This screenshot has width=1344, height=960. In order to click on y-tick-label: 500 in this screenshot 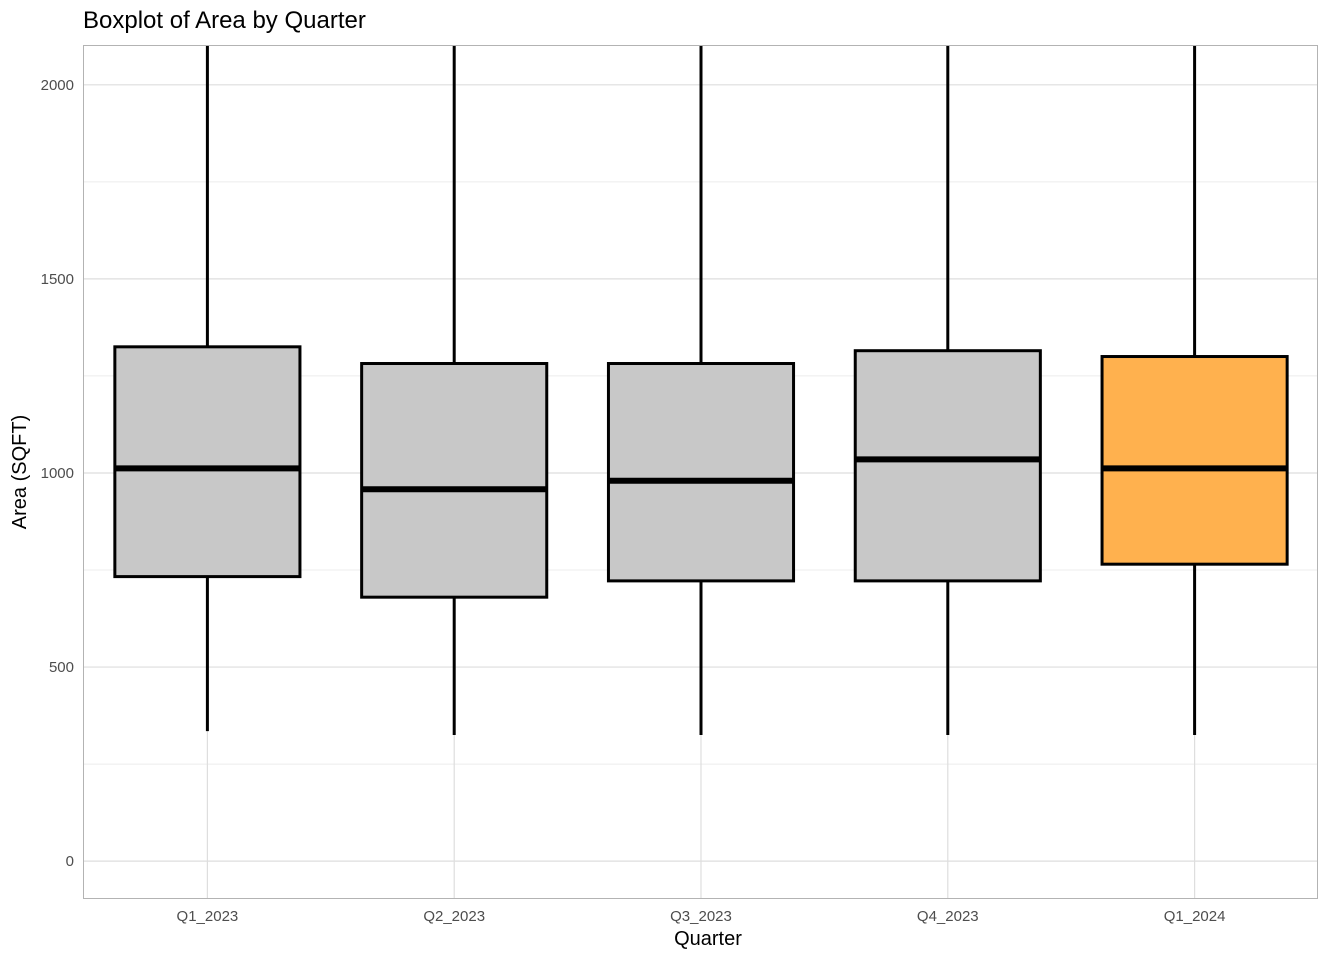, I will do `click(61, 667)`.